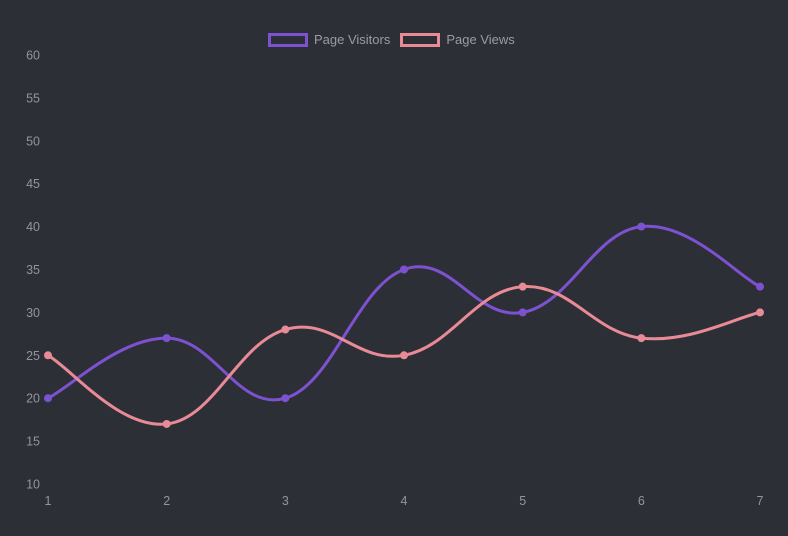 The height and width of the screenshot is (536, 788). What do you see at coordinates (33, 485) in the screenshot?
I see `y-axis-tick-label: 10` at bounding box center [33, 485].